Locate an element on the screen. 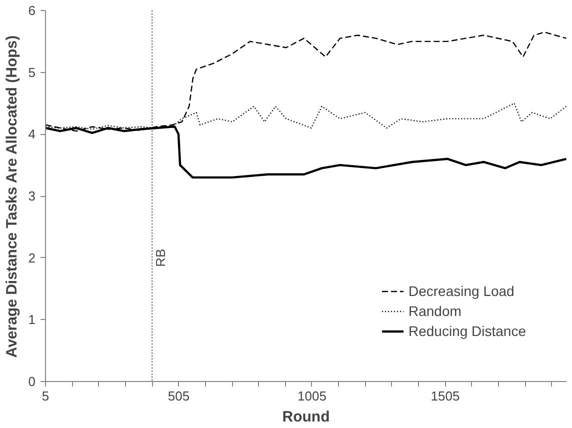 Image resolution: width=572 pixels, height=428 pixels. legend-label: Decreasing Load is located at coordinates (461, 291).